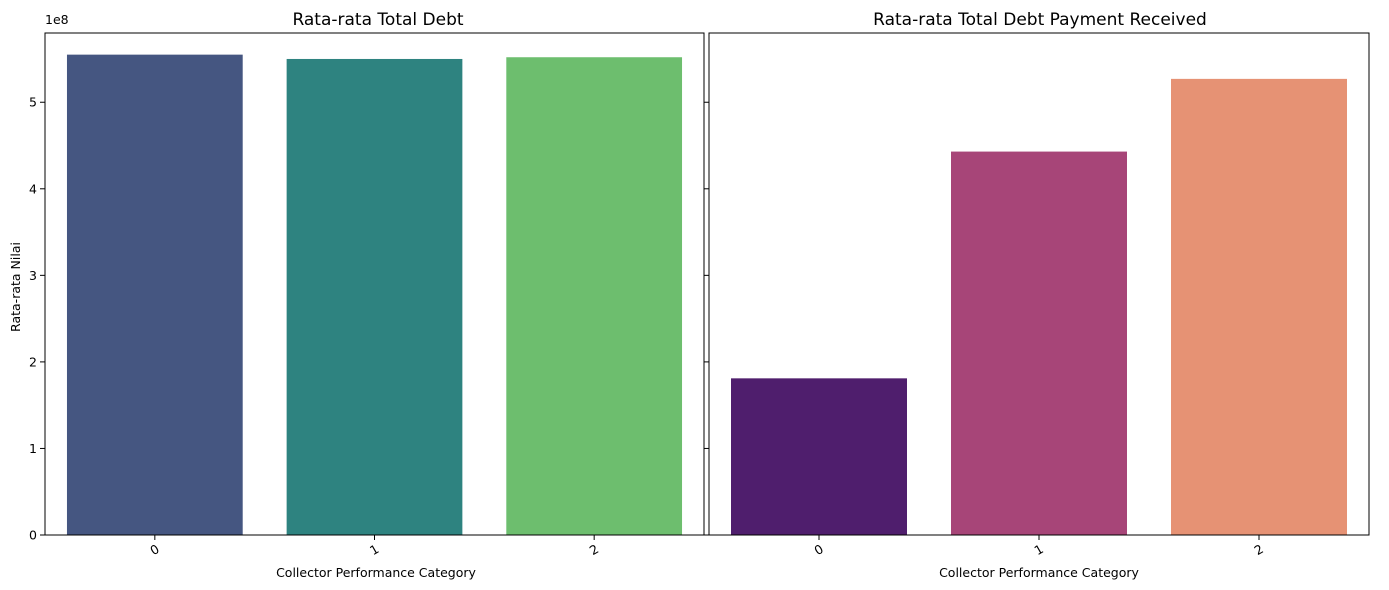 Image resolution: width=1389 pixels, height=590 pixels. I want to click on right-x-tick-label: 0, so click(819, 549).